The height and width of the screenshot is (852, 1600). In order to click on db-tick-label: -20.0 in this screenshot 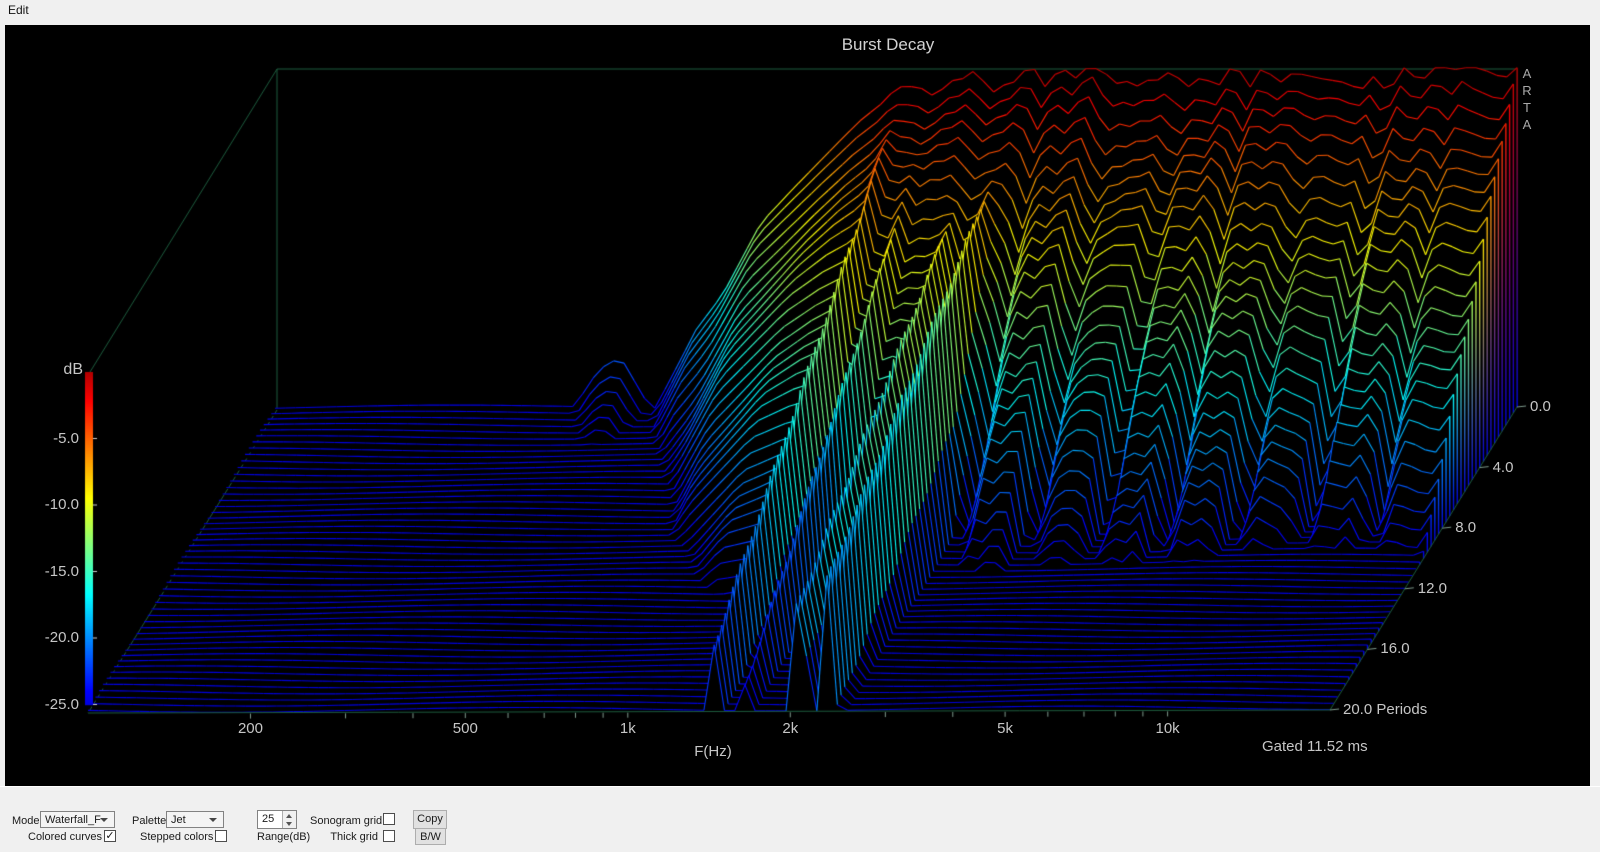, I will do `click(61, 637)`.